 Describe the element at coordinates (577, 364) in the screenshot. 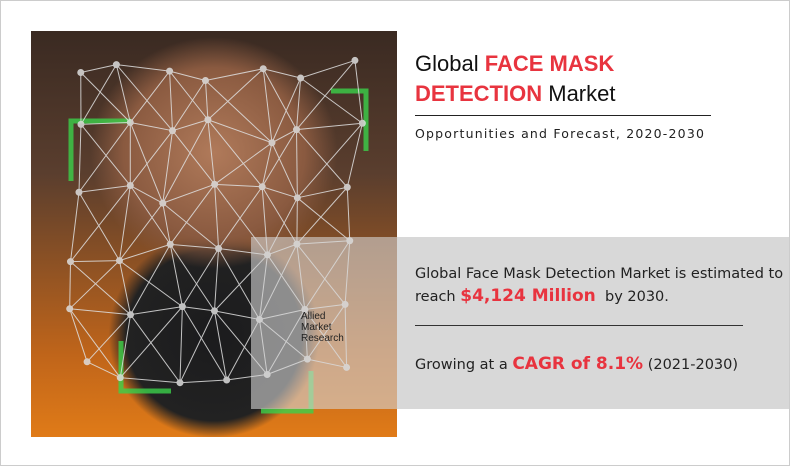

I see `cagr-stat: Growing at a CAGR of 8.1% (2021-2030)` at that location.